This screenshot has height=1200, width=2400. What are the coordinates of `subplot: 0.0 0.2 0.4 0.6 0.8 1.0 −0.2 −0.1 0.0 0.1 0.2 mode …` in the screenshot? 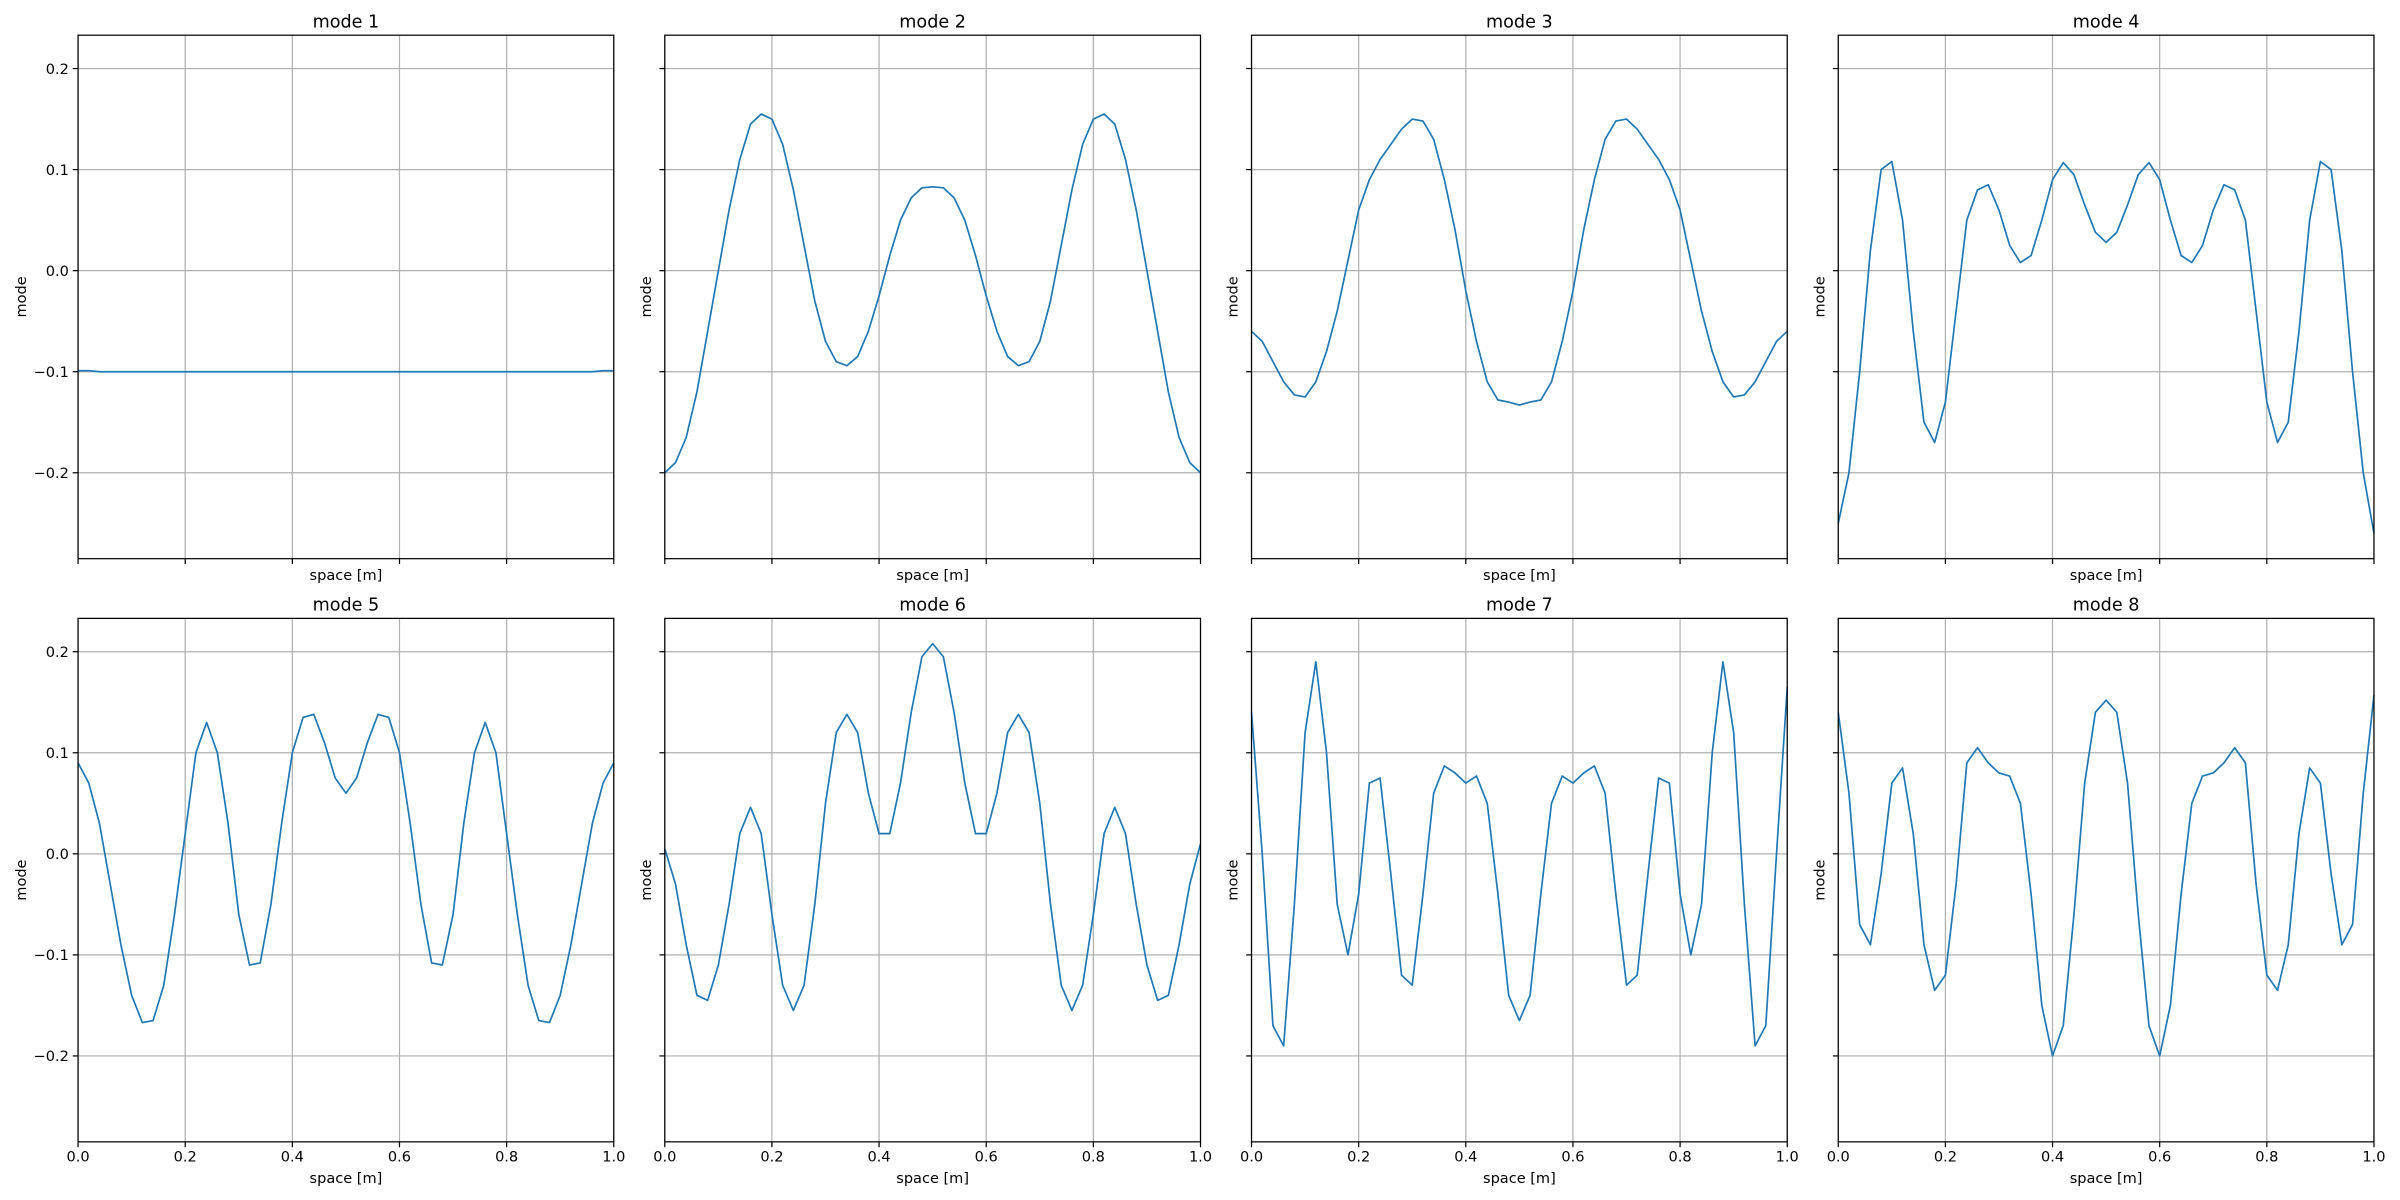 It's located at (319, 891).